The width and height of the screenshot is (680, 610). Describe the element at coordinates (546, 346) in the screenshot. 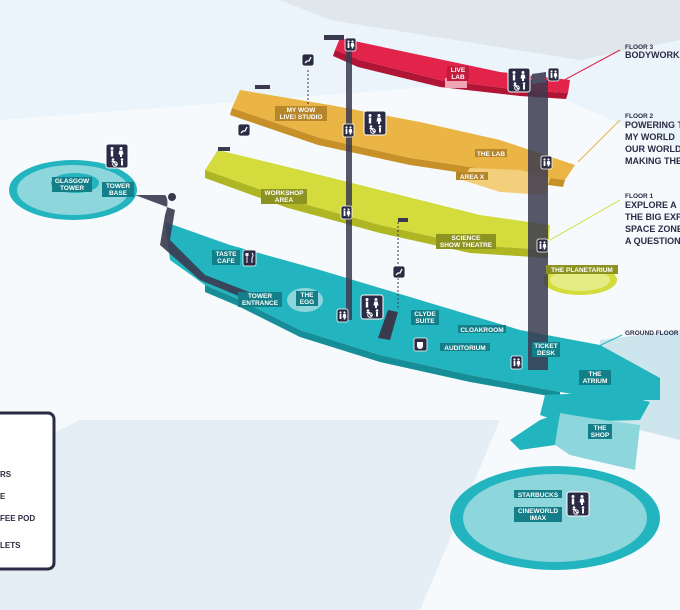

I see `svg-text: TICKET` at that location.